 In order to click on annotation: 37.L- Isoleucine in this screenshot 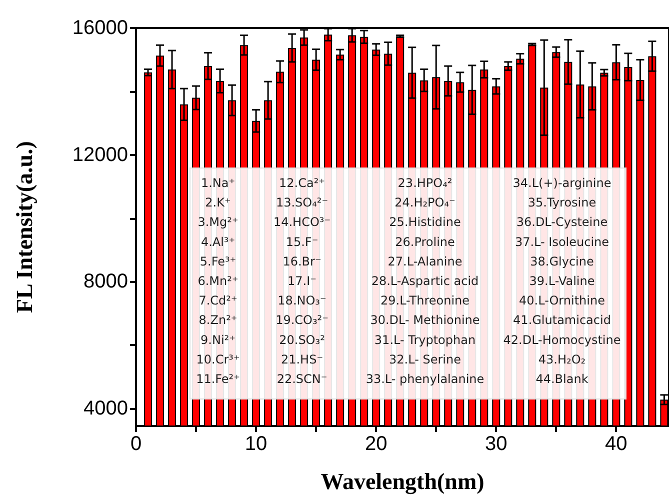, I will do `click(562, 241)`.